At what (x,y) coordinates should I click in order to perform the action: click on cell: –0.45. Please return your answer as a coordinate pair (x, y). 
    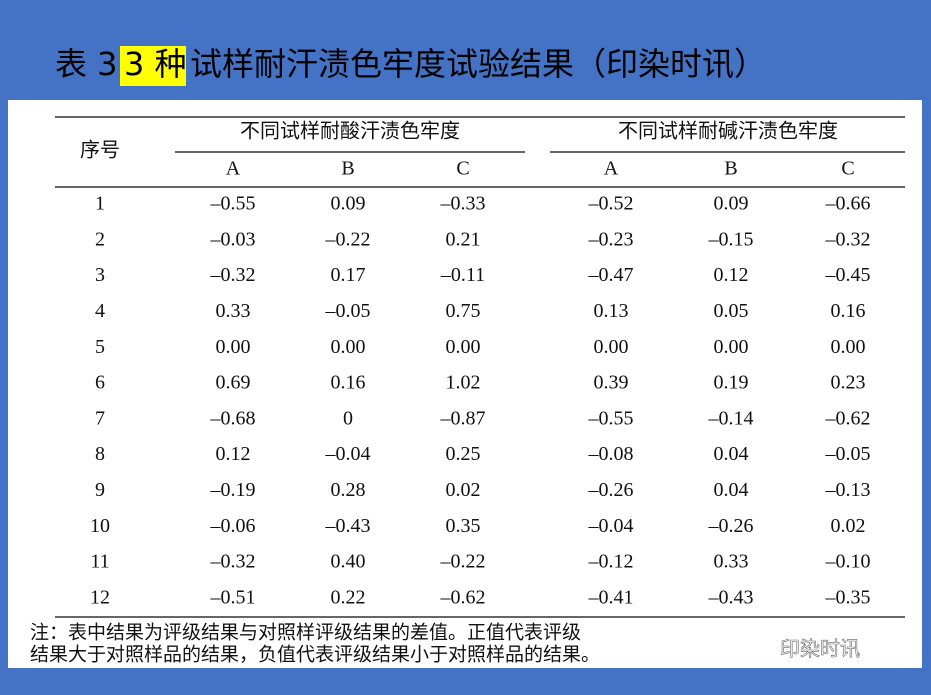
    Looking at the image, I should click on (848, 275).